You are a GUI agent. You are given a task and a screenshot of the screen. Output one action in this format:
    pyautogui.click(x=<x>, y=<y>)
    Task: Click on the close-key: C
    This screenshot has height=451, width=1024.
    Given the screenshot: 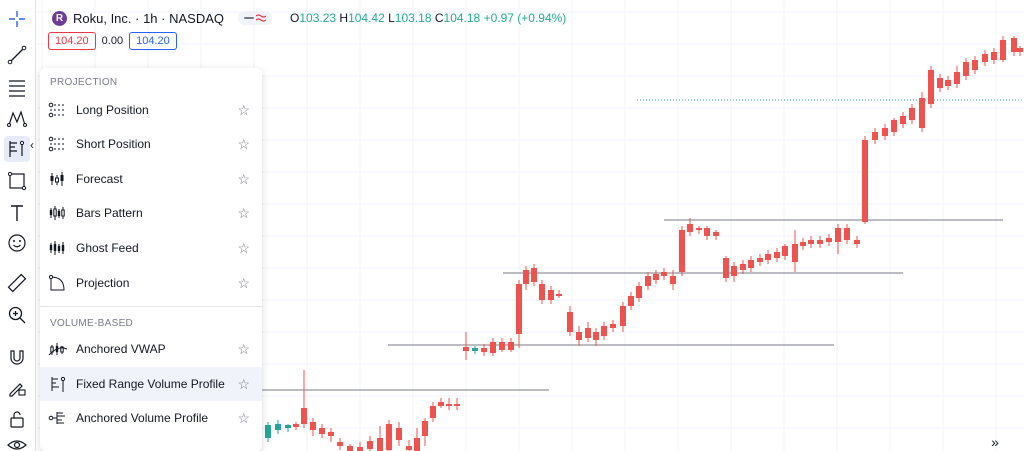 What is the action you would take?
    pyautogui.click(x=439, y=18)
    